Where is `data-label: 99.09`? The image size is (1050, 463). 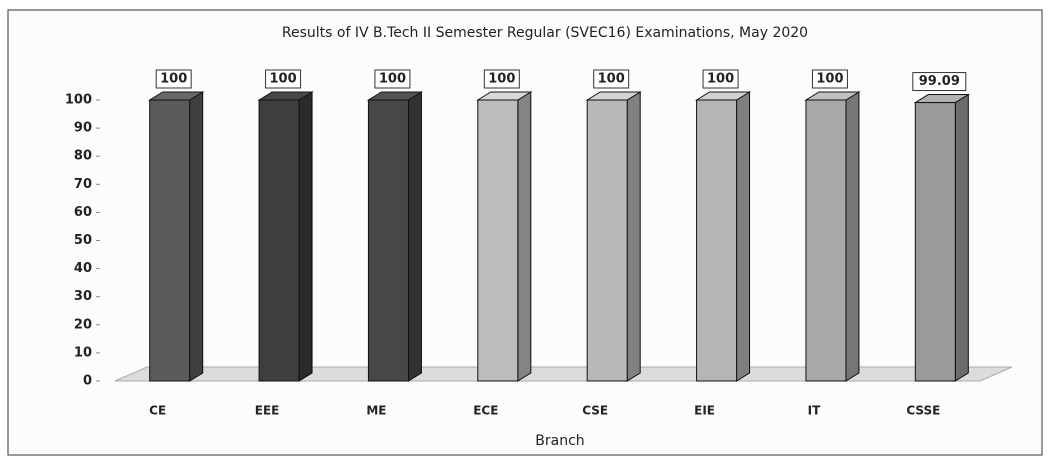 data-label: 99.09 is located at coordinates (939, 81).